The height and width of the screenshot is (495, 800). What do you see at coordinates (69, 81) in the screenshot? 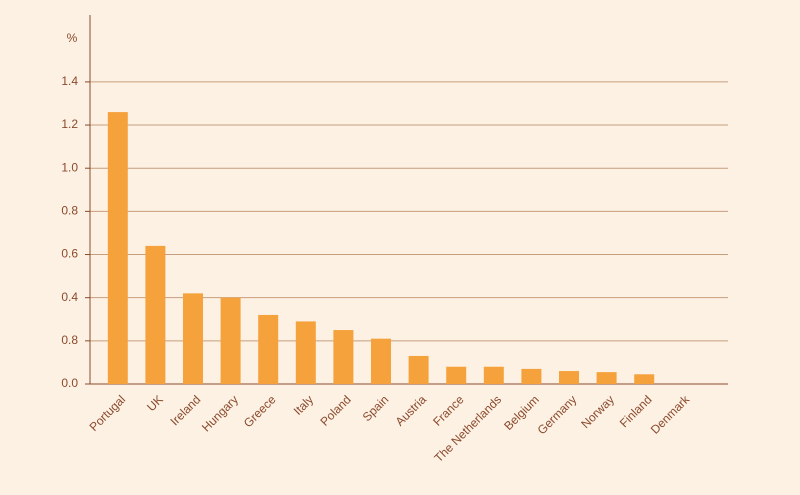
I see `y-tick-label: 1.4` at bounding box center [69, 81].